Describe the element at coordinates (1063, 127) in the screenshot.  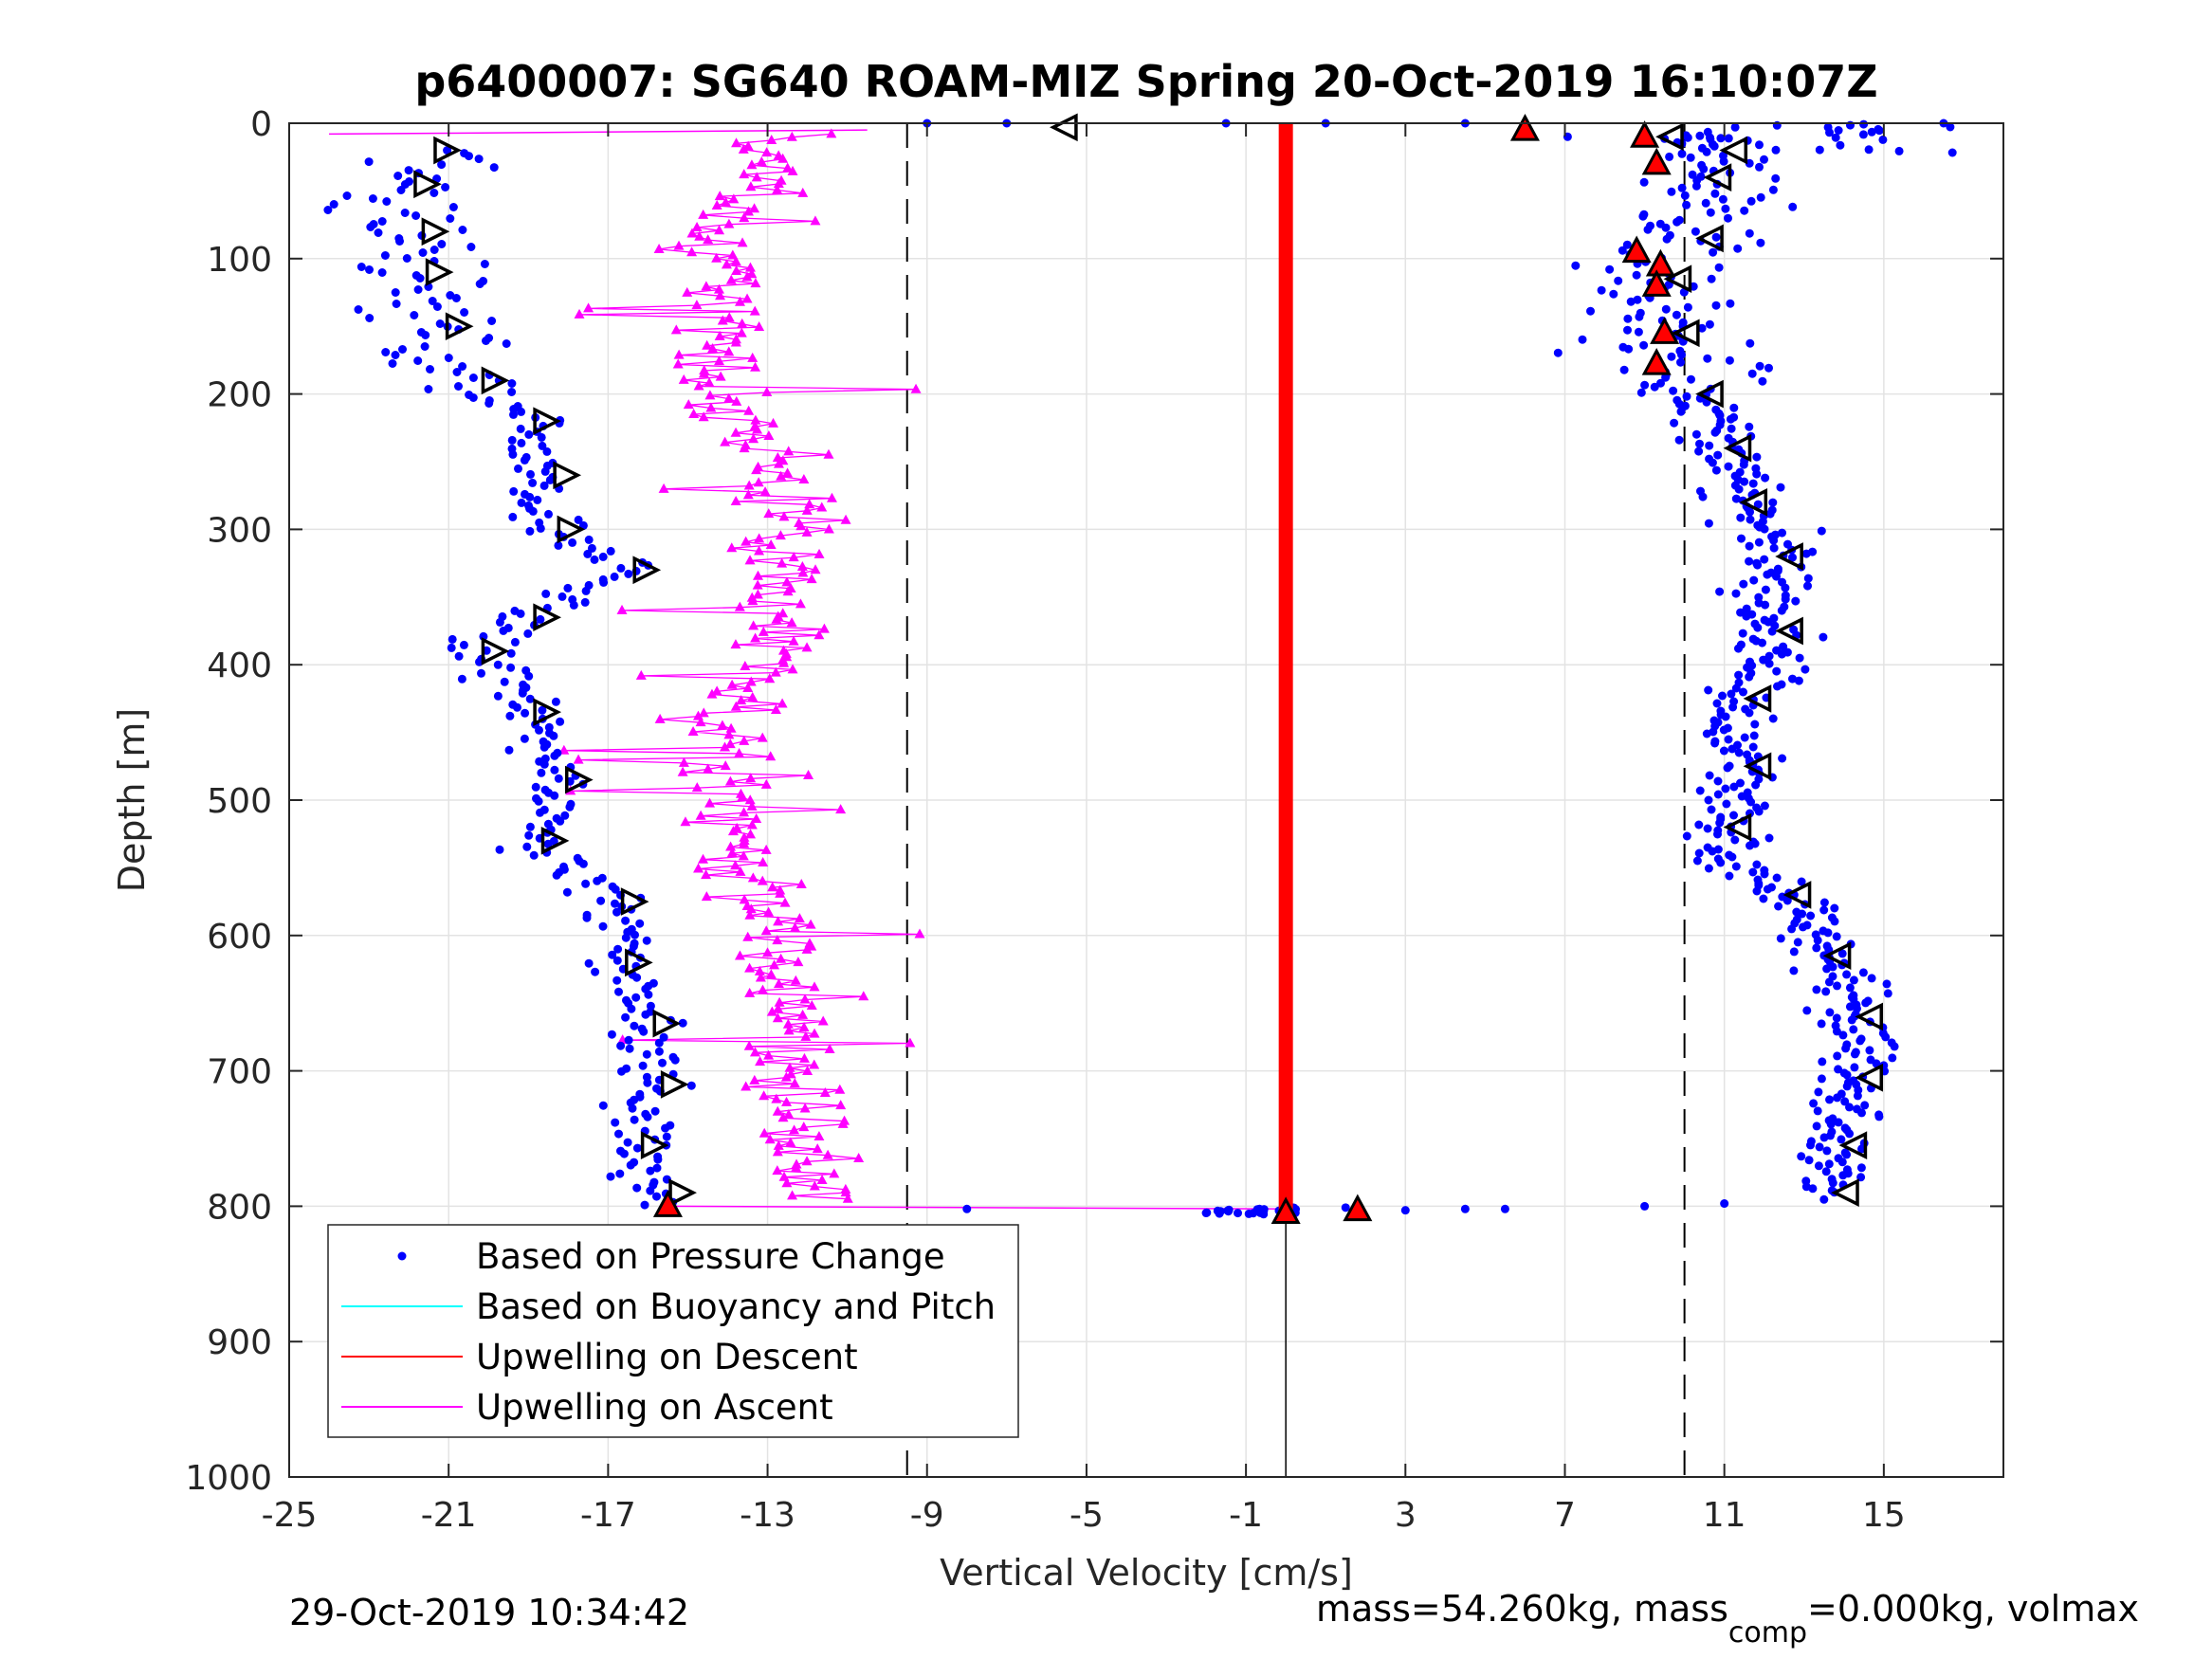
I see `surface-direction-marker` at that location.